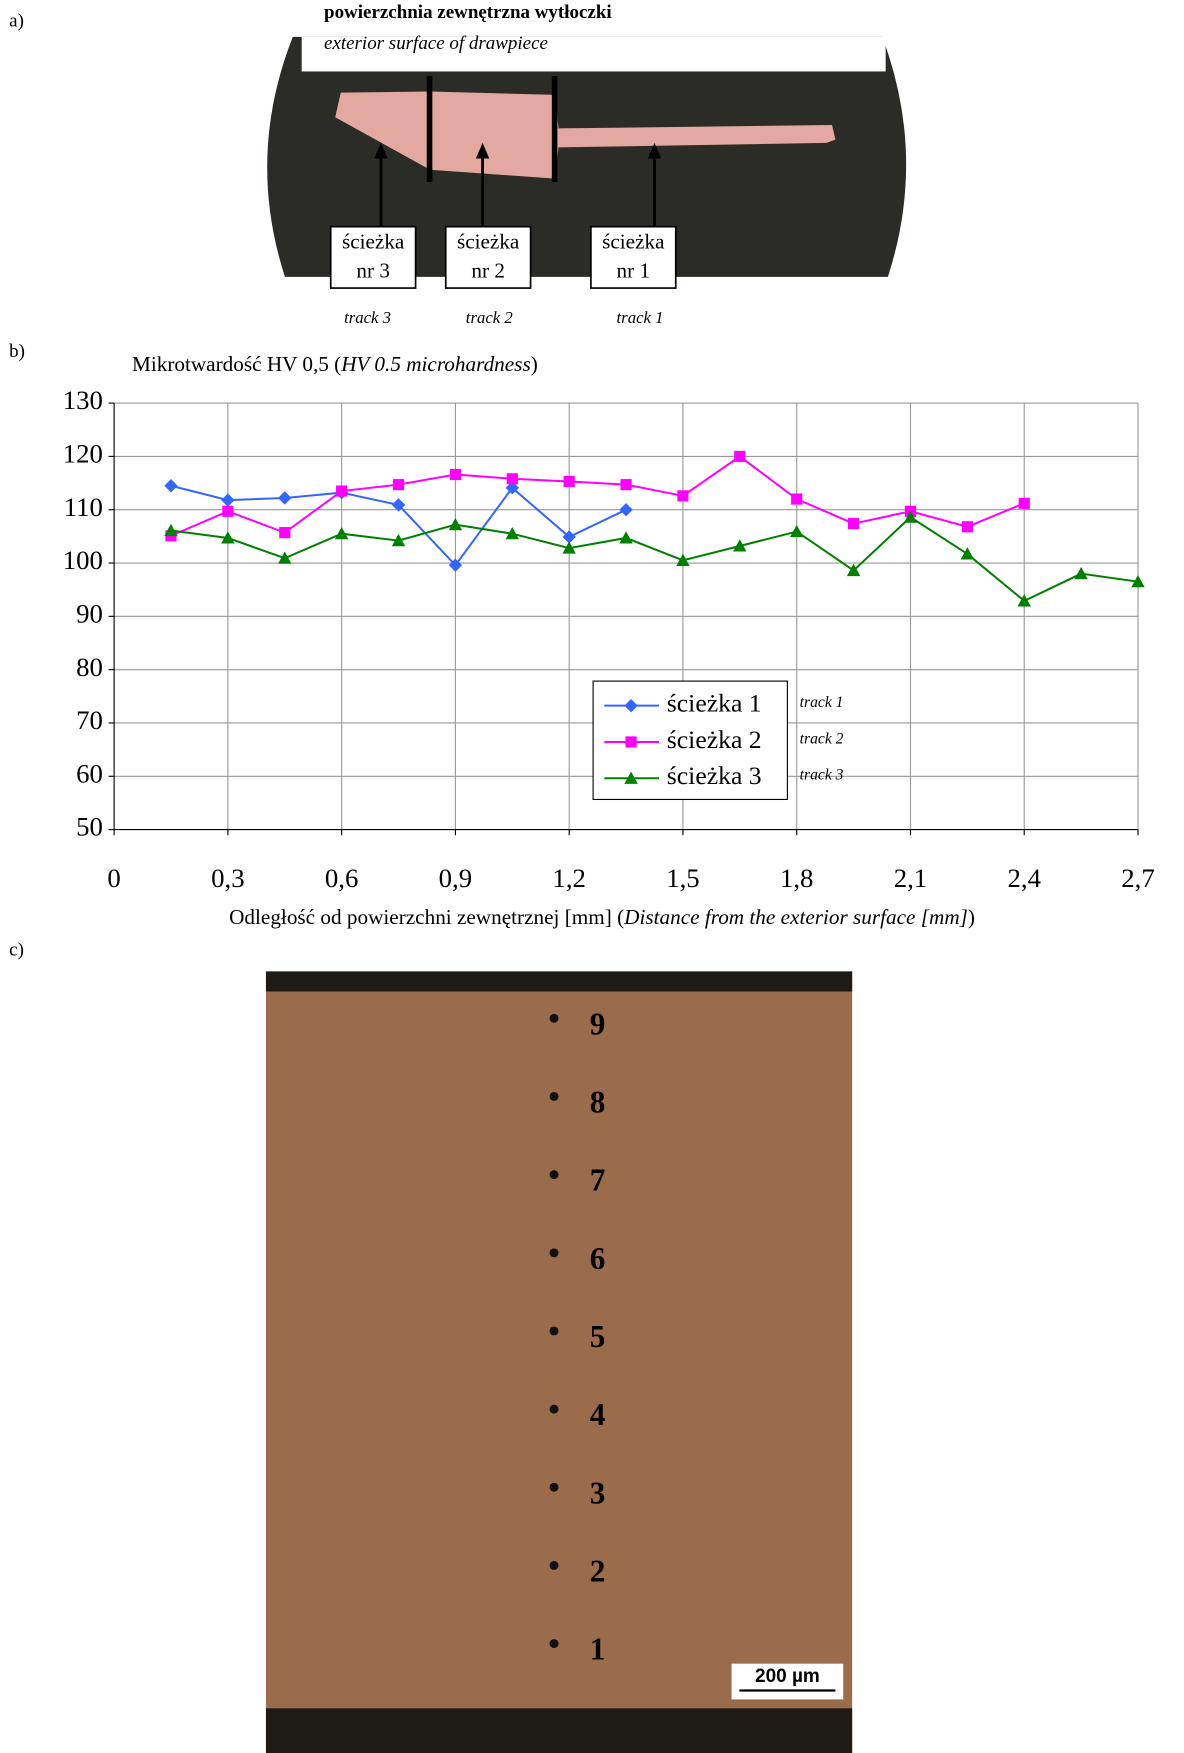 The height and width of the screenshot is (1753, 1184). What do you see at coordinates (468, 12) in the screenshot?
I see `photo-heading: powierzchnia zewnętrzna wytłoczki` at bounding box center [468, 12].